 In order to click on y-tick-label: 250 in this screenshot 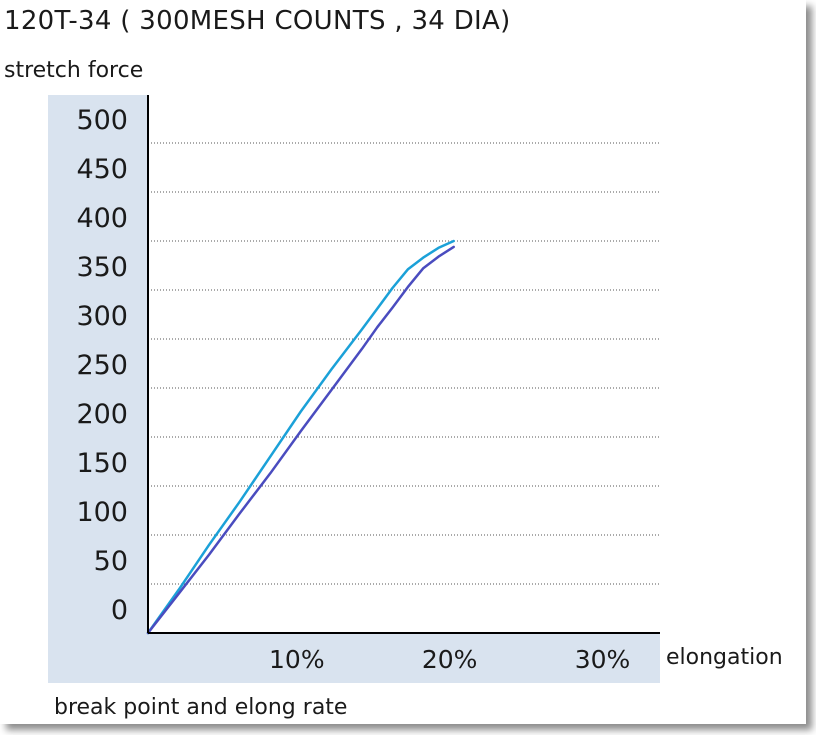, I will do `click(102, 365)`.